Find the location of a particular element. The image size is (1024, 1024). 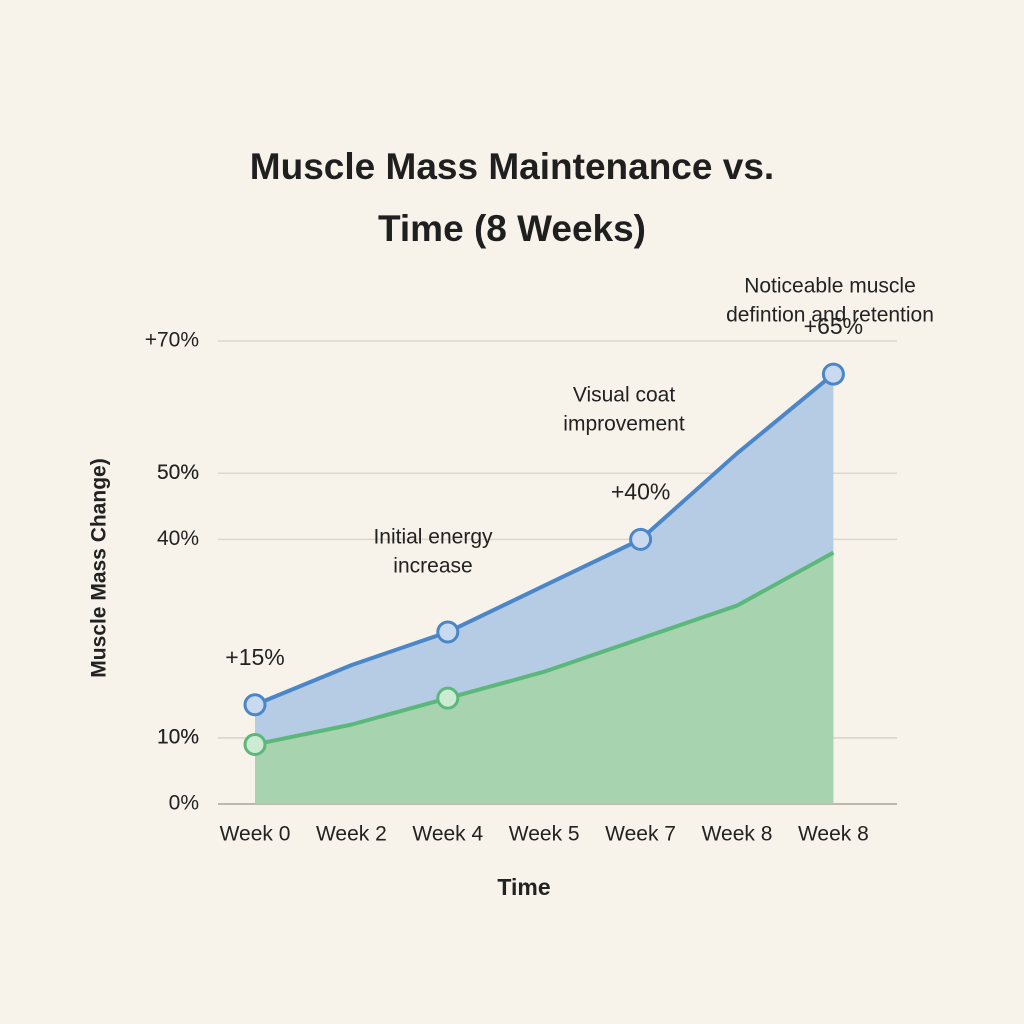

annotation: Initial energy is located at coordinates (433, 537).